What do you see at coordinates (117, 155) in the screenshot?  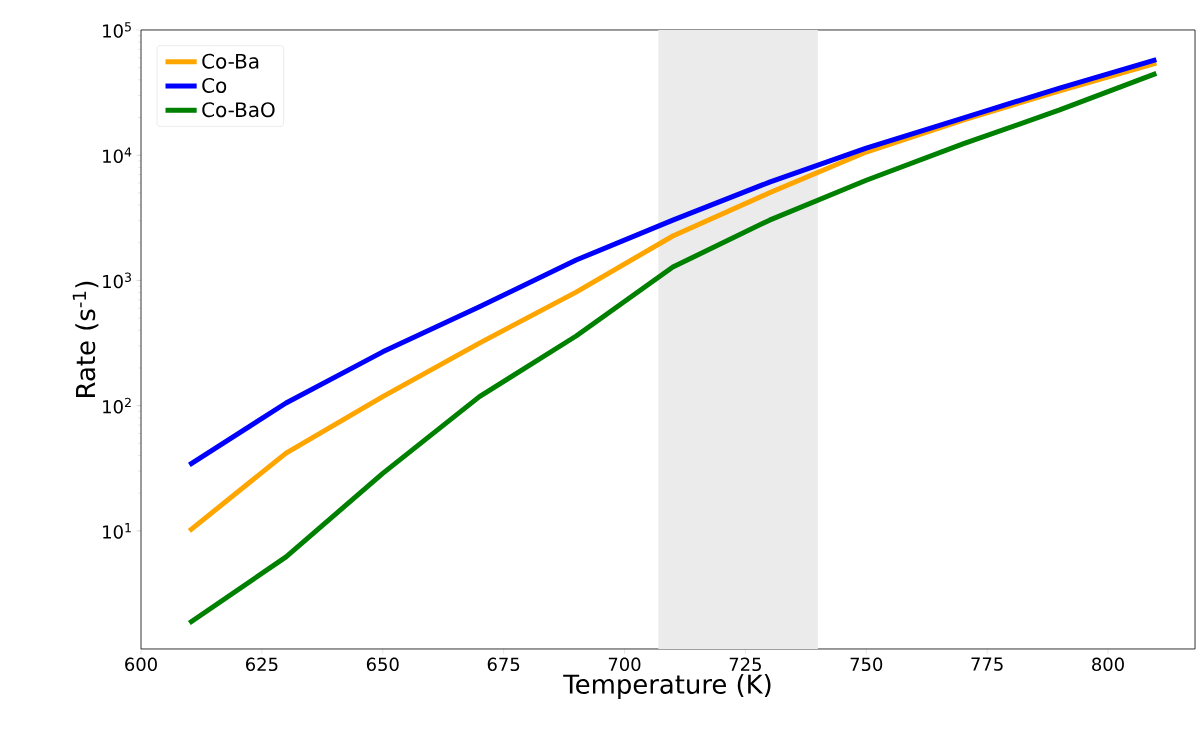 I see `y-tick-label: 10$^{4}$` at bounding box center [117, 155].